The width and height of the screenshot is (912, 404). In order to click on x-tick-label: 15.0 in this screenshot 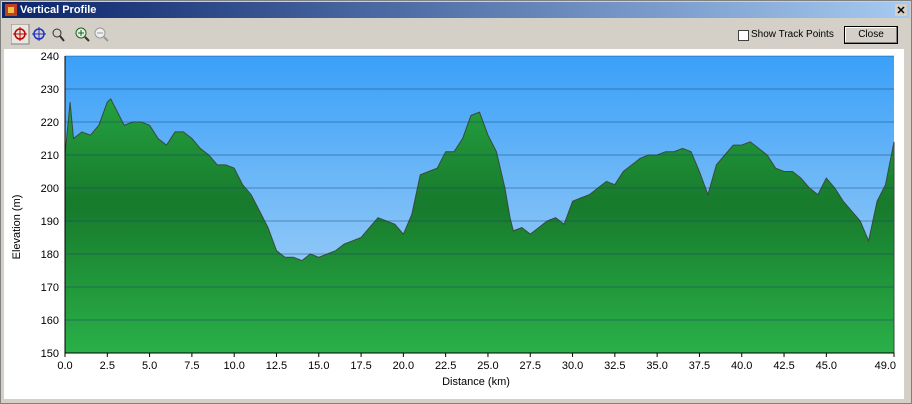, I will do `click(318, 366)`.